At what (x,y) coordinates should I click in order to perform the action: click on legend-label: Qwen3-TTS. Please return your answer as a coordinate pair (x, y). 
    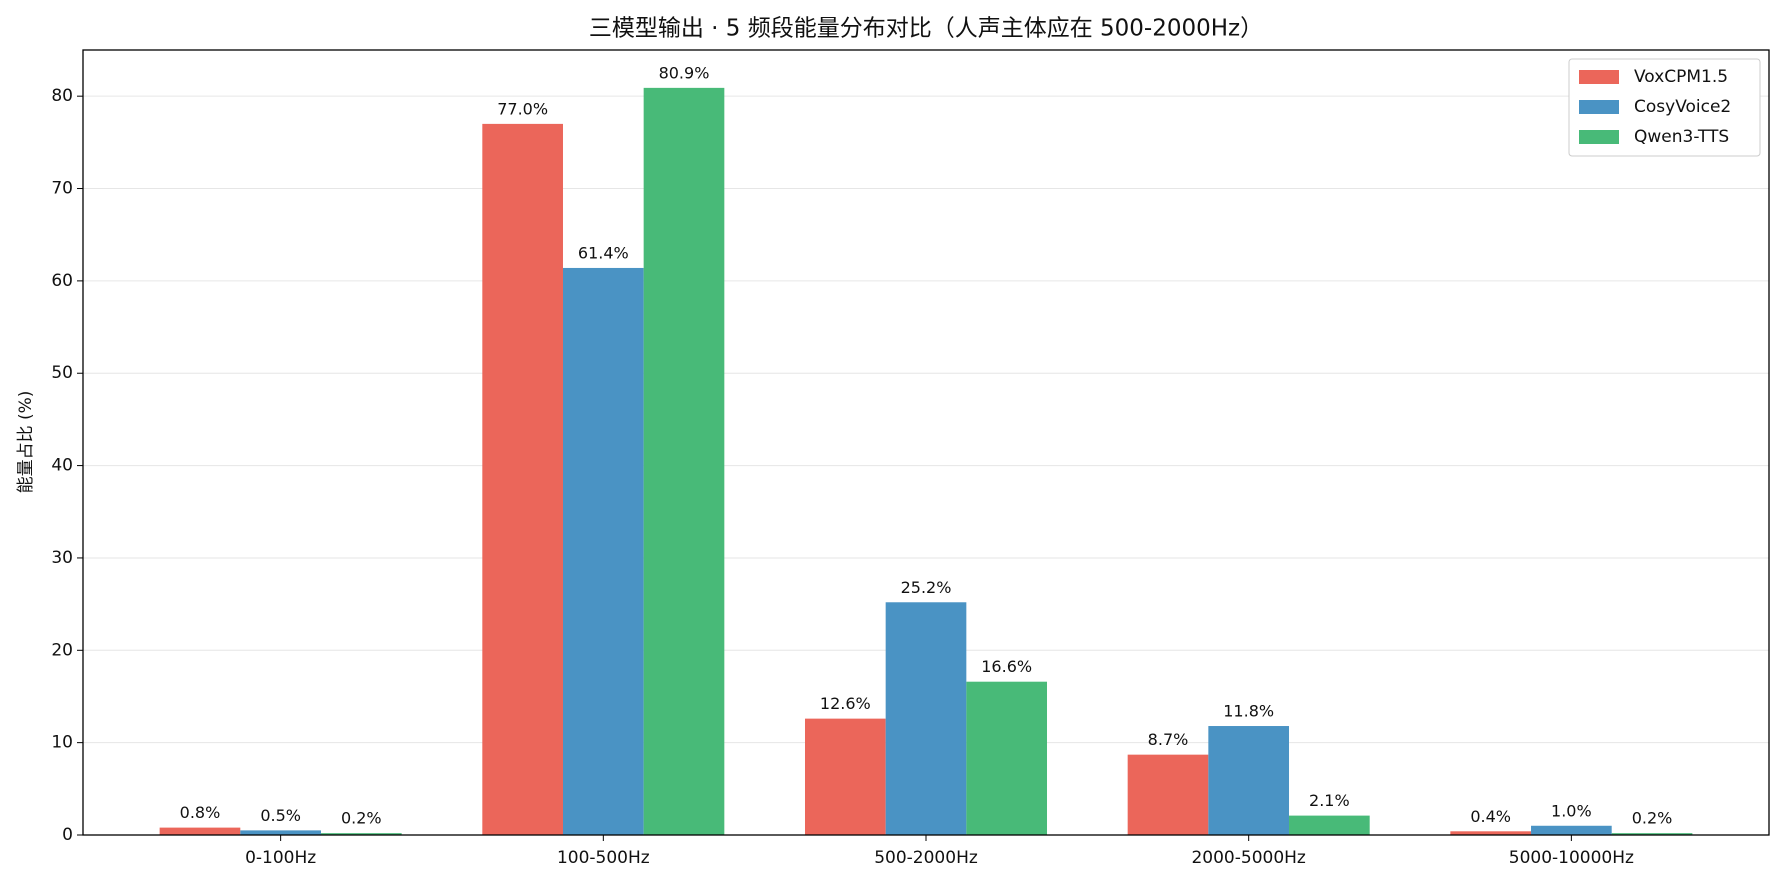
    Looking at the image, I should click on (1681, 137).